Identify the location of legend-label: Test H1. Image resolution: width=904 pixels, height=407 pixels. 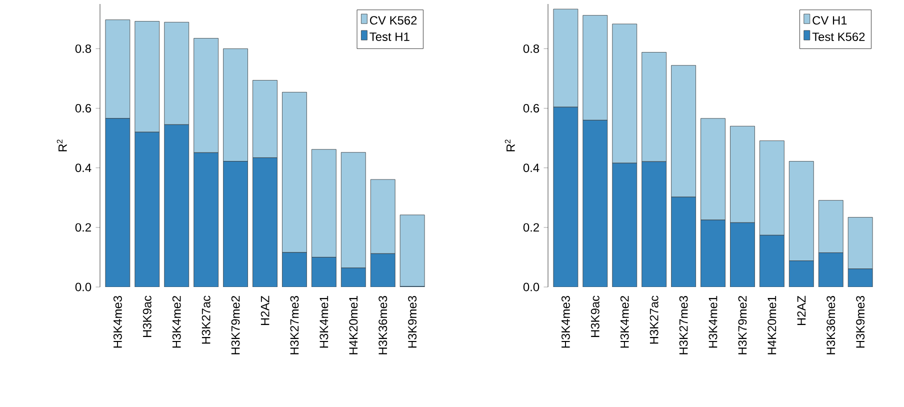
(390, 36).